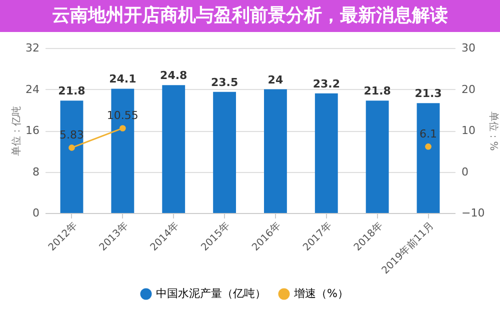 The image size is (500, 326). Describe the element at coordinates (33, 89) in the screenshot. I see `y-tick-label: 24` at that location.